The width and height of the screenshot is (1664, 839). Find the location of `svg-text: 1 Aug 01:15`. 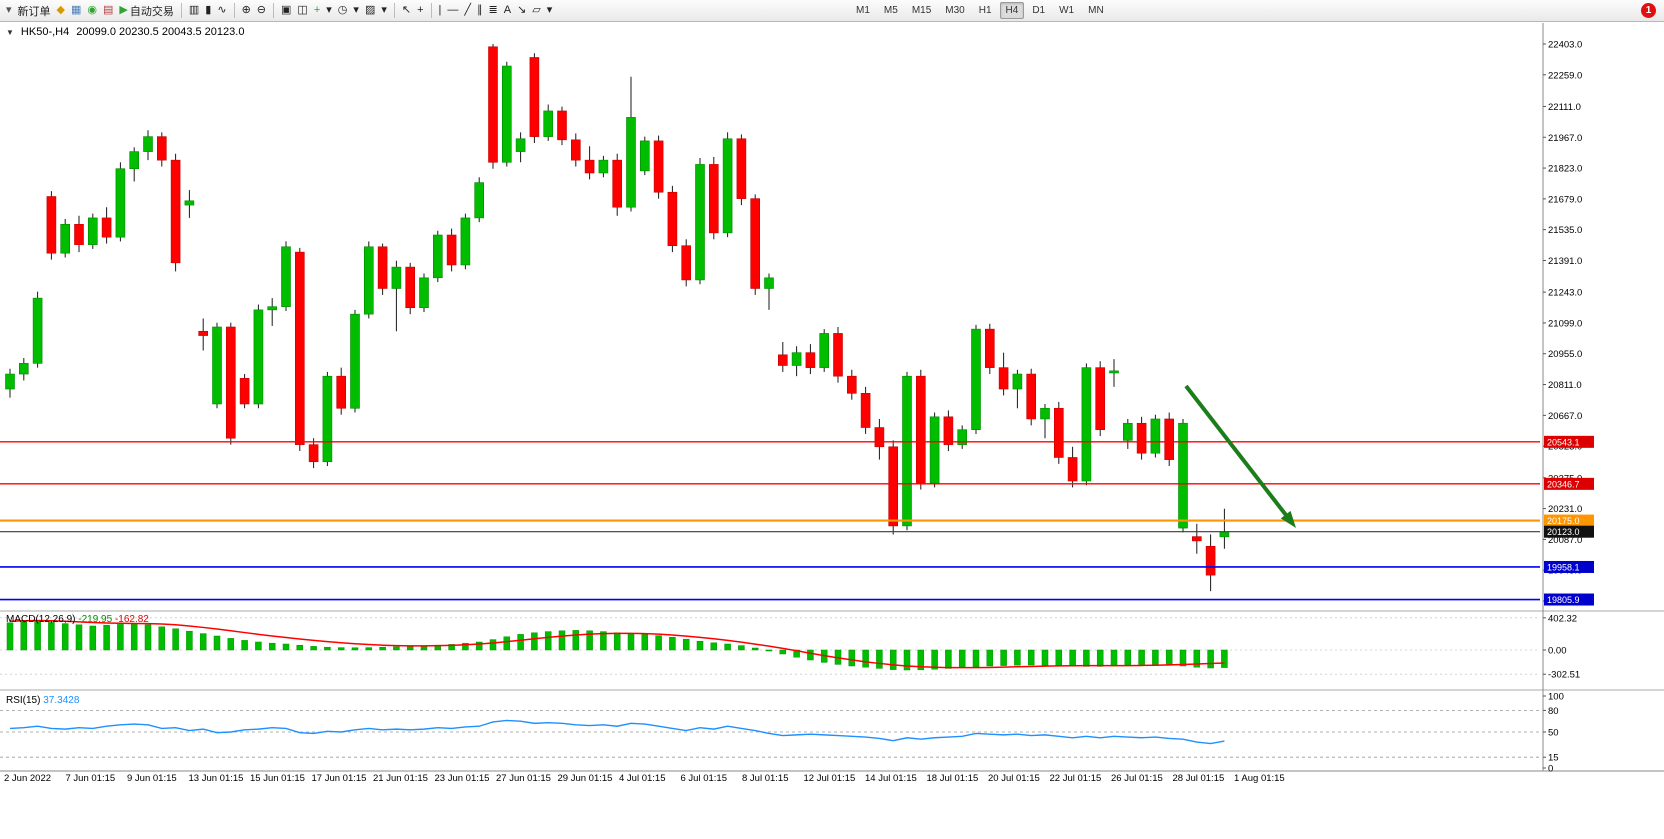

svg-text: 1 Aug 01:15 is located at coordinates (1259, 778).